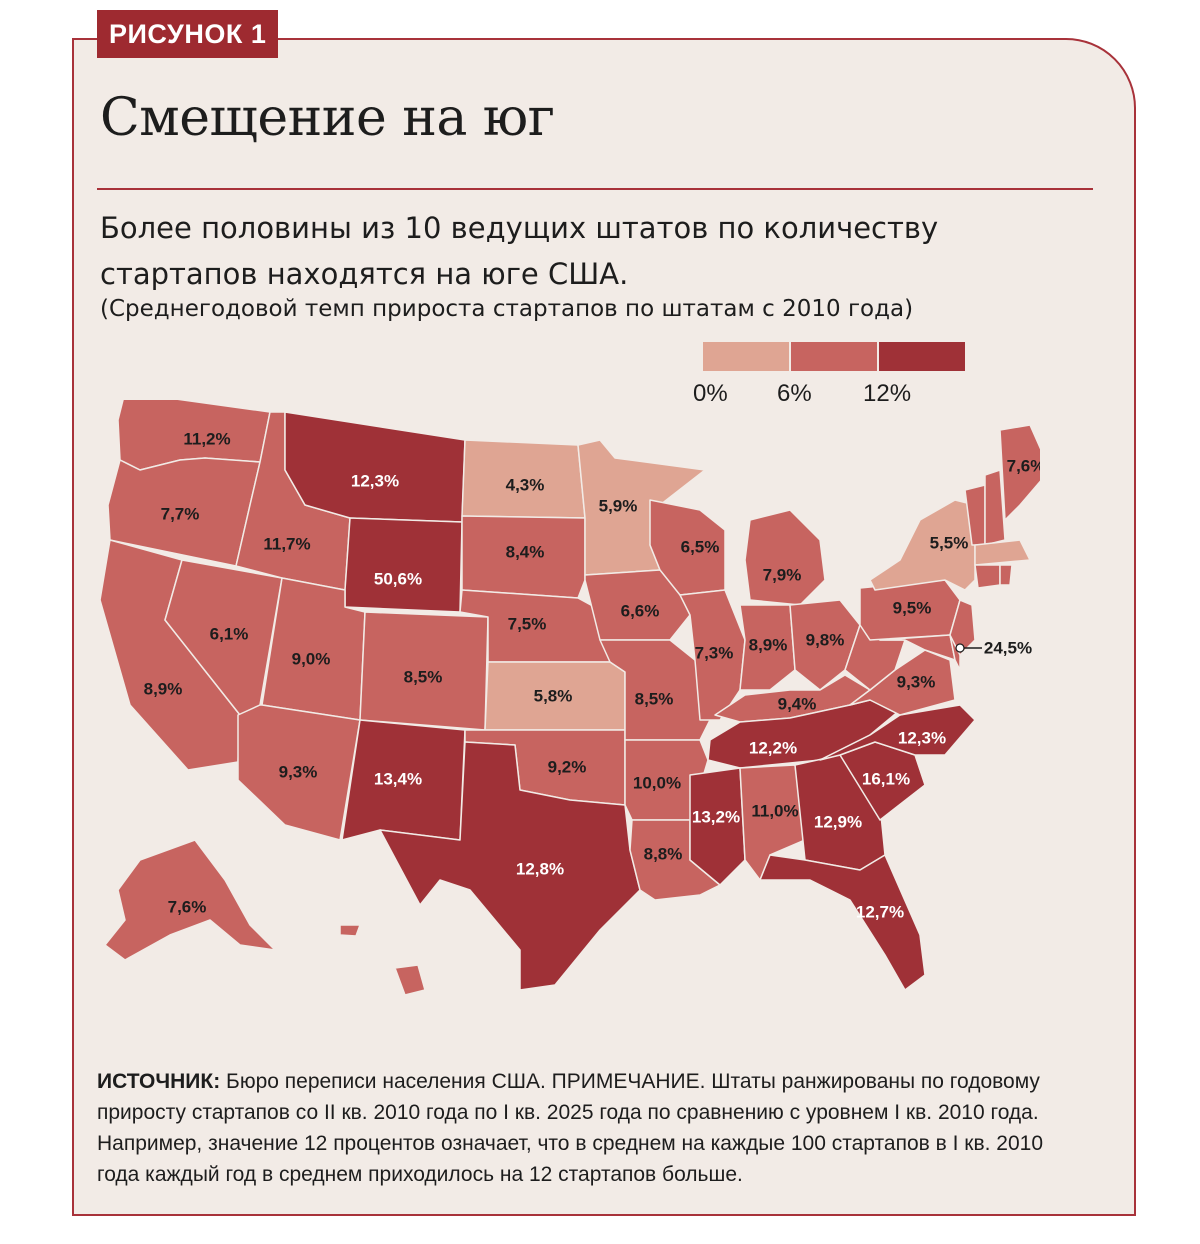  I want to click on state-label-tn: 12,2%, so click(773, 747).